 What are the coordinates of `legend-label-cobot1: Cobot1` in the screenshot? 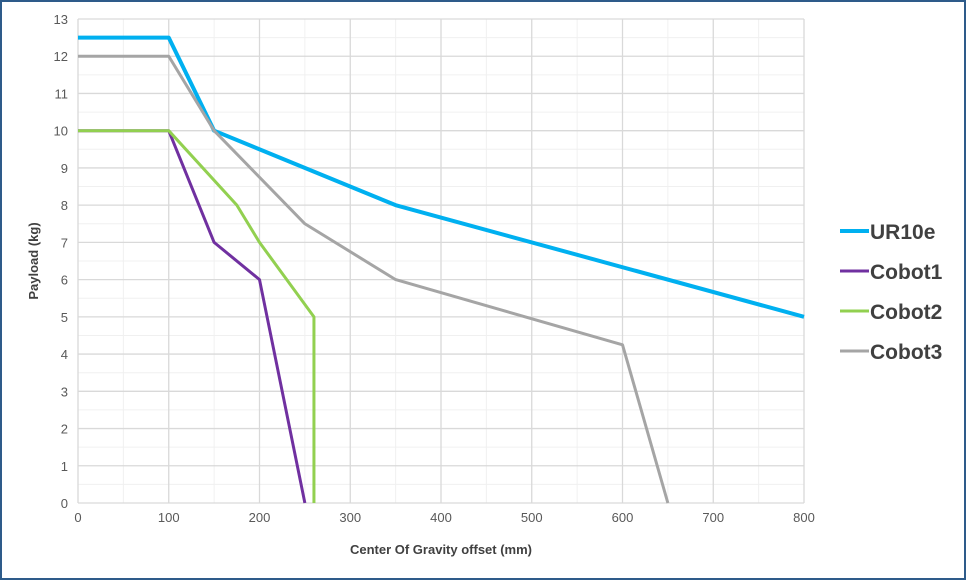 It's located at (906, 272).